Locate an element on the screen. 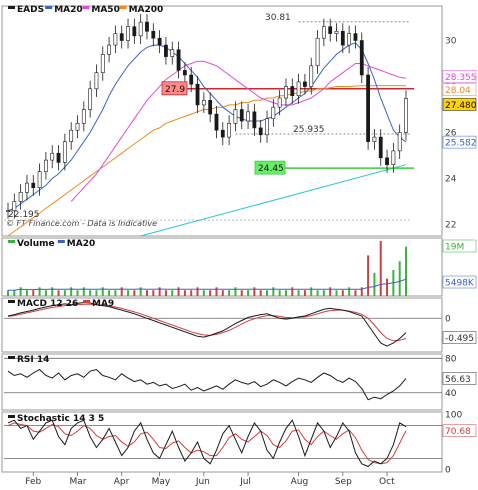 This screenshot has height=490, width=478. macd-label-box is located at coordinates (459, 337).